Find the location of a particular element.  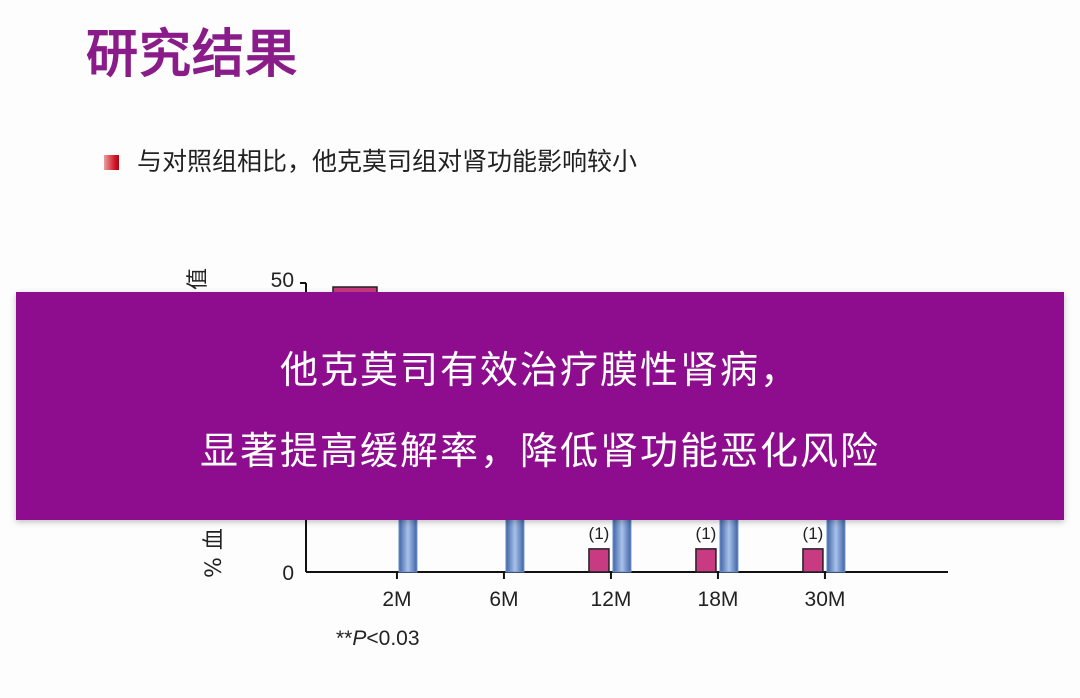

footnote: **P<0.03 is located at coordinates (378, 638).